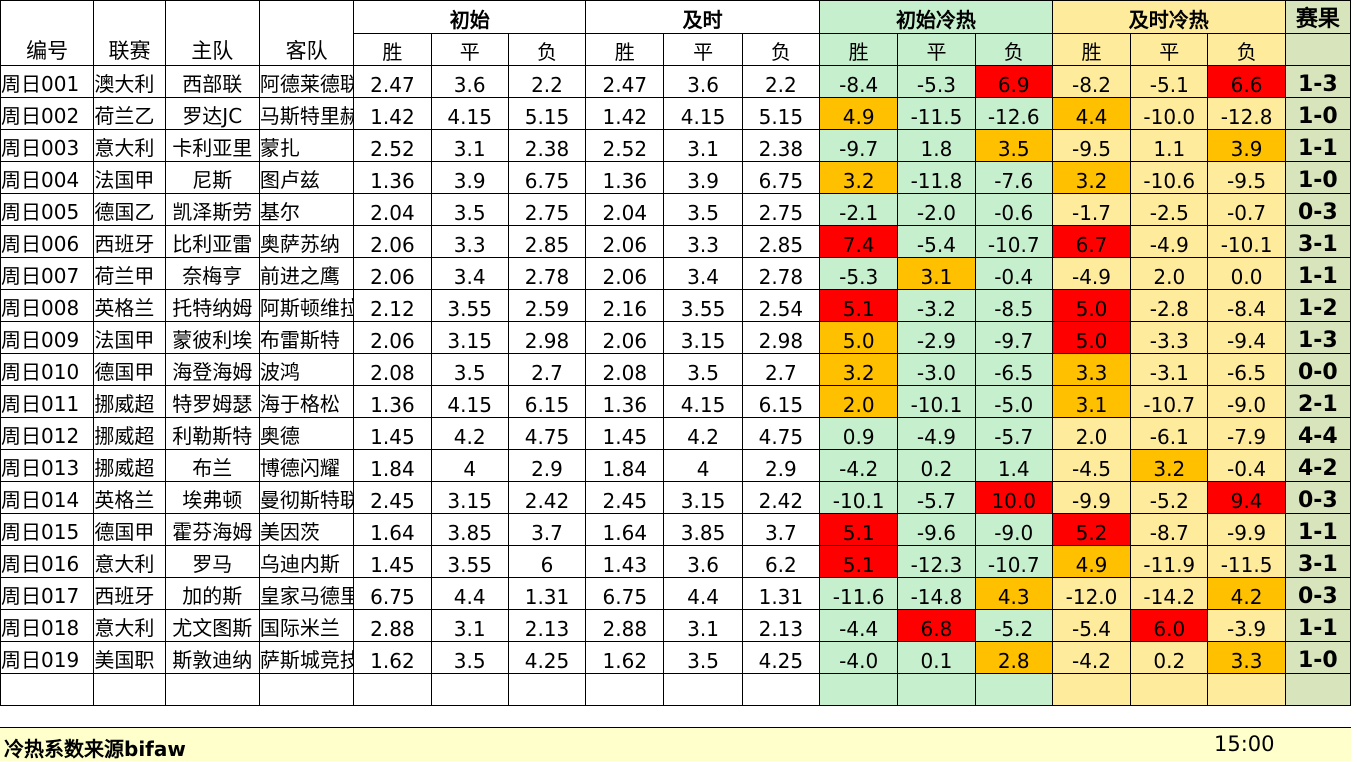 The height and width of the screenshot is (762, 1357). I want to click on cell-initial-heat-win: -10.1, so click(859, 497).